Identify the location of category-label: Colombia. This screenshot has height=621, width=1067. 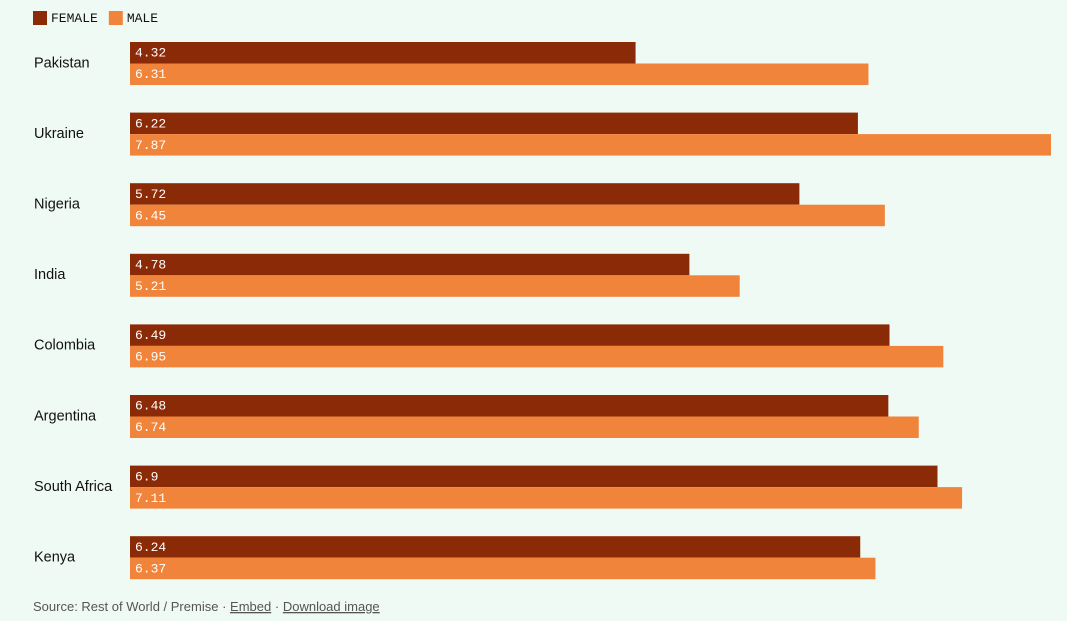
(65, 346).